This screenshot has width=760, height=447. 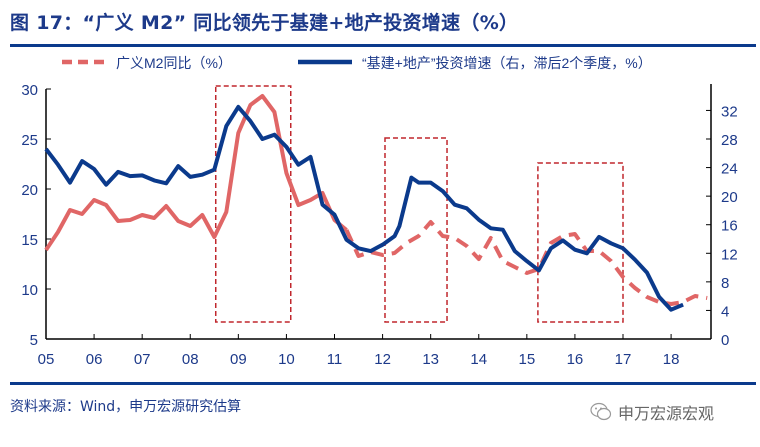 What do you see at coordinates (357, 63) in the screenshot?
I see `legend: 广义M2同比（%） “基建+地产”投资增速（右，滞后2个季度，%）` at bounding box center [357, 63].